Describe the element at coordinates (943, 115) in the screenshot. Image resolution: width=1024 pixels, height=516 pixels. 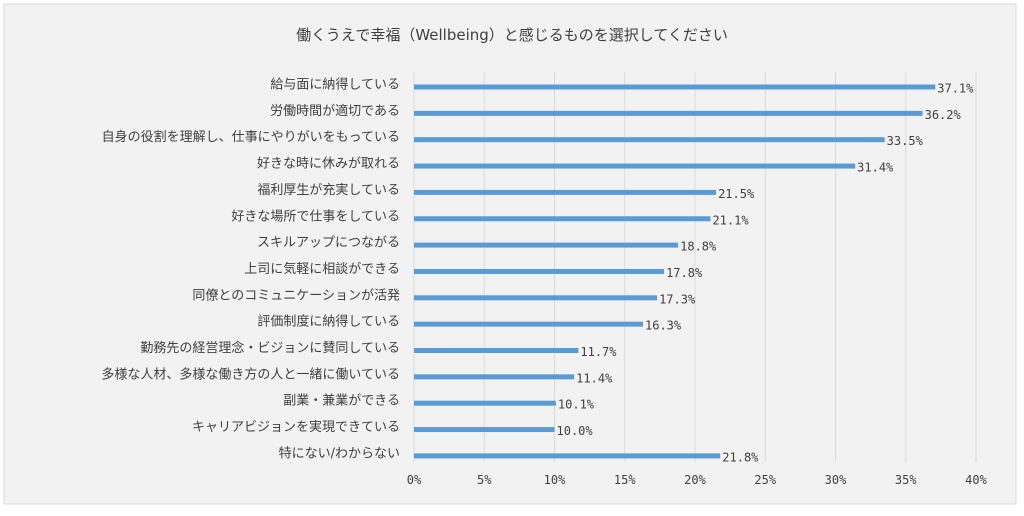
I see `data-label: 36.2%` at that location.